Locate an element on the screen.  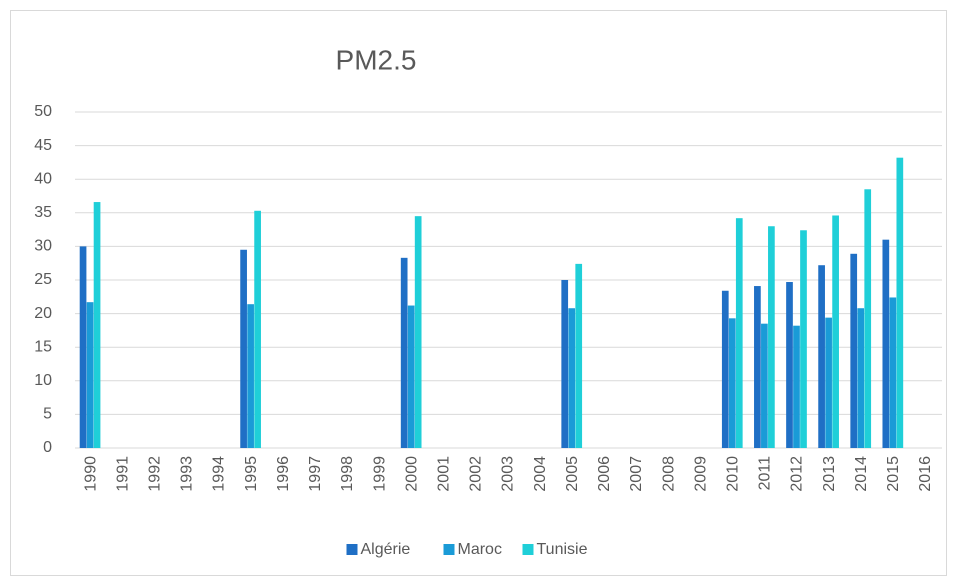
x-tick-label: 1999 is located at coordinates (379, 474).